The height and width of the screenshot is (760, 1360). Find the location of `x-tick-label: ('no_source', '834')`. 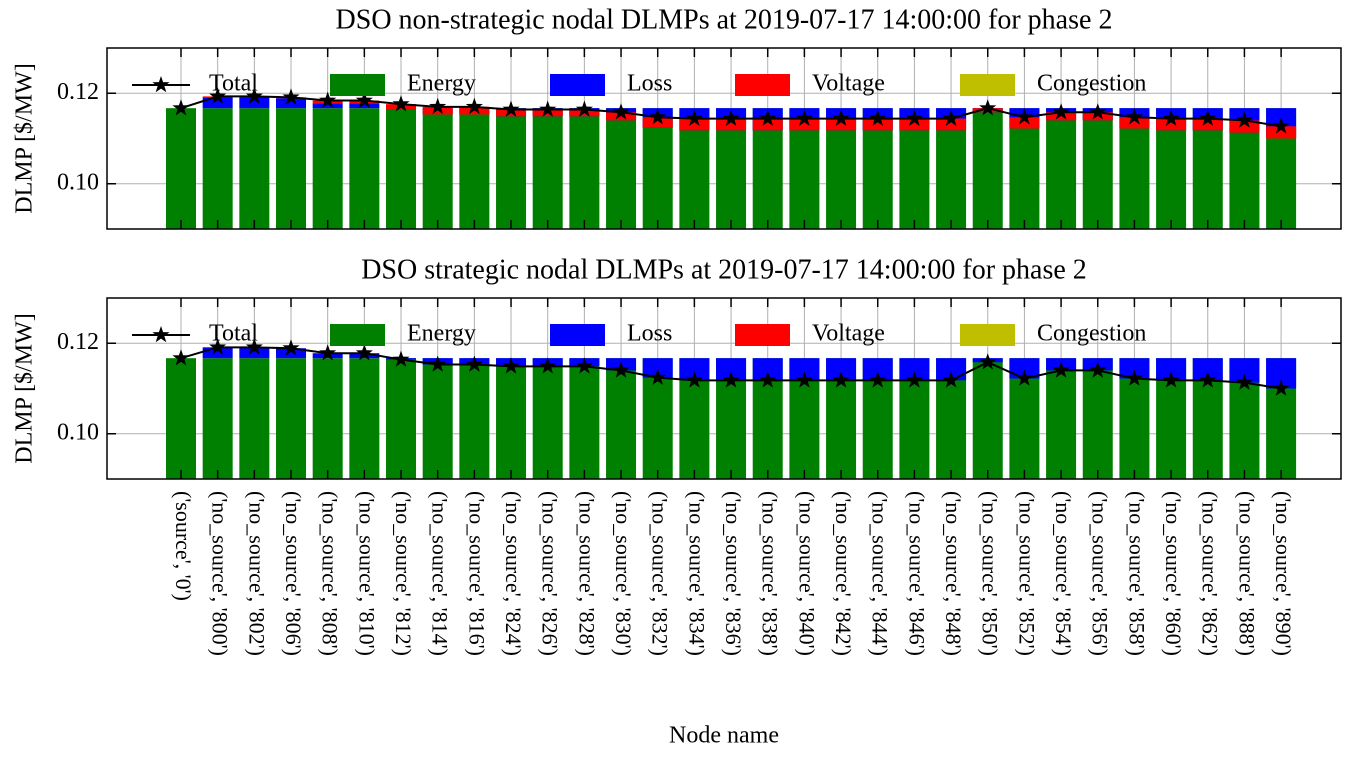

x-tick-label: ('no_source', '834') is located at coordinates (696, 573).